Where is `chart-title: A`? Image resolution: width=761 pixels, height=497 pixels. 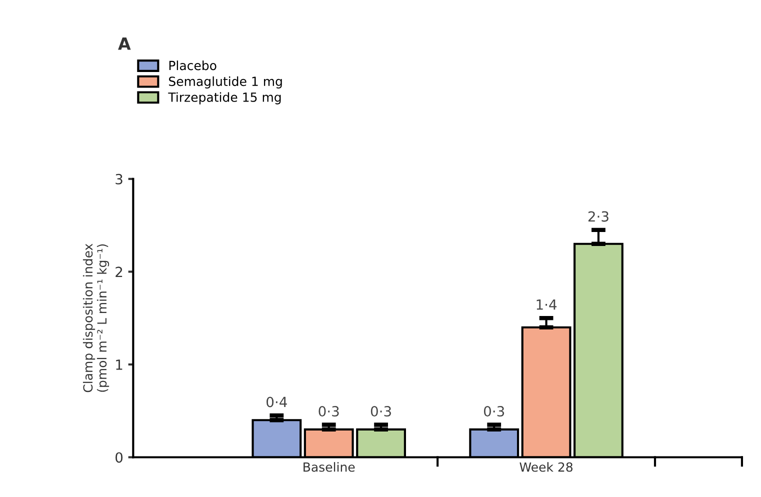
chart-title: A is located at coordinates (124, 44).